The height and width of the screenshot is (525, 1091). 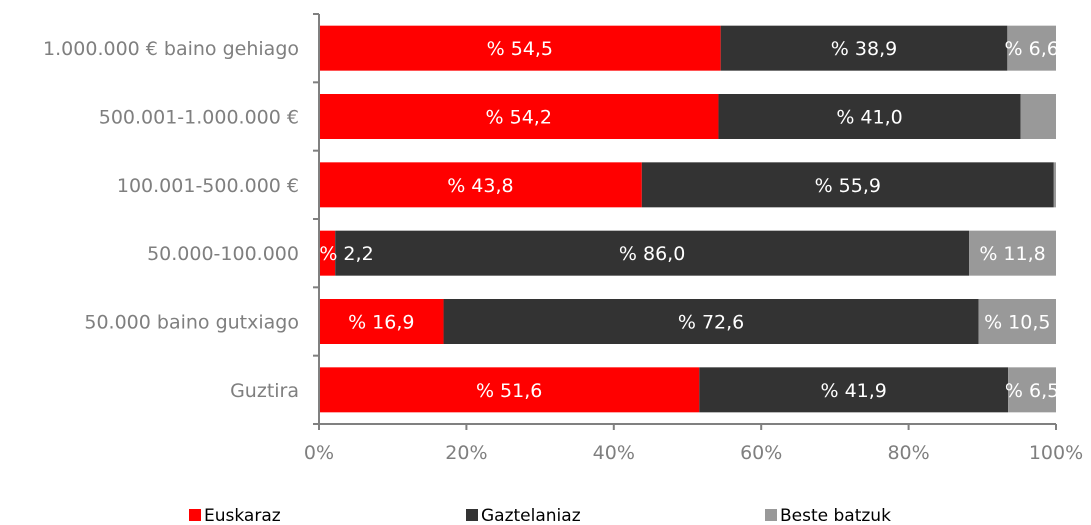 What do you see at coordinates (171, 49) in the screenshot?
I see `category-label: 1.000.000 € baino gehiago` at bounding box center [171, 49].